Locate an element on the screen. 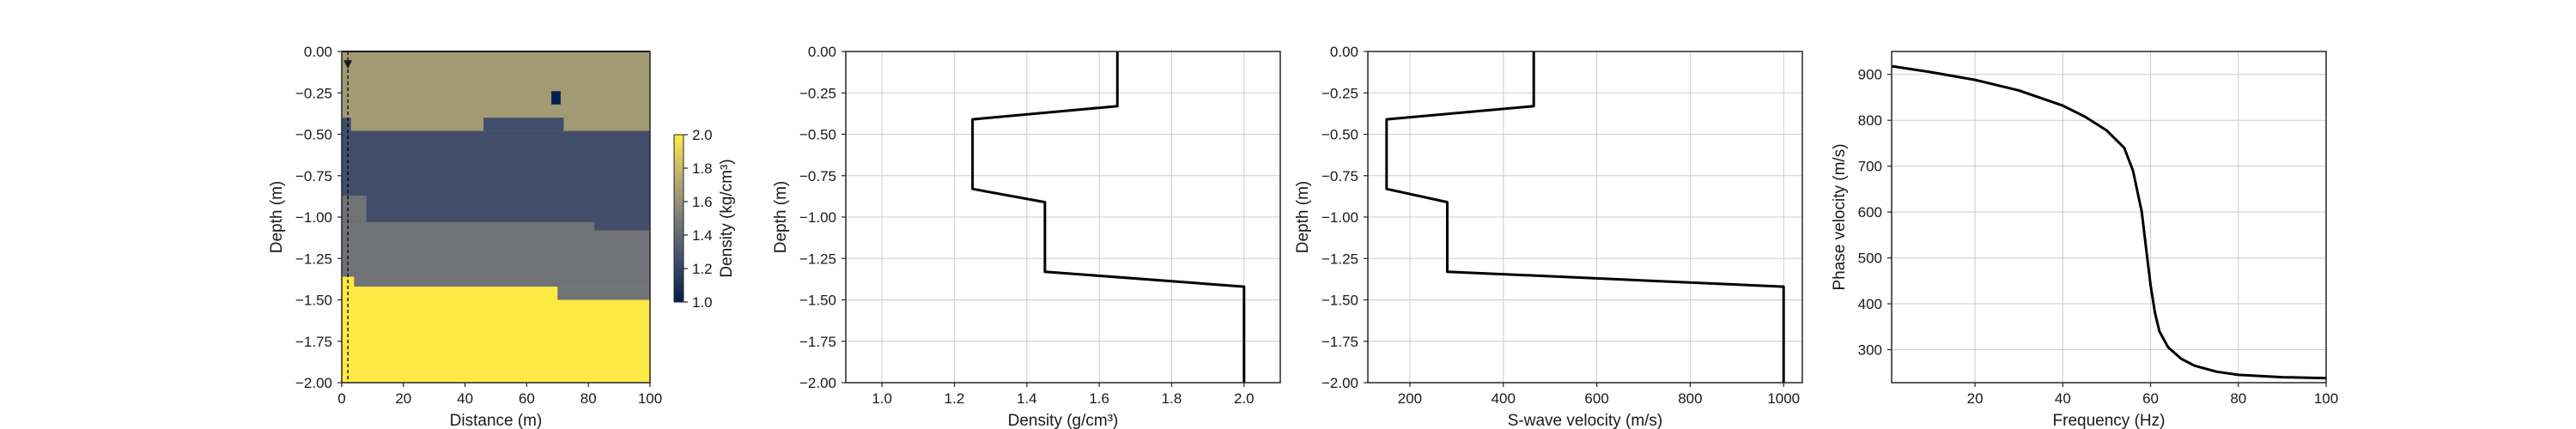 This screenshot has width=2576, height=429. colorbar-tick-label: 1.2 is located at coordinates (702, 269).